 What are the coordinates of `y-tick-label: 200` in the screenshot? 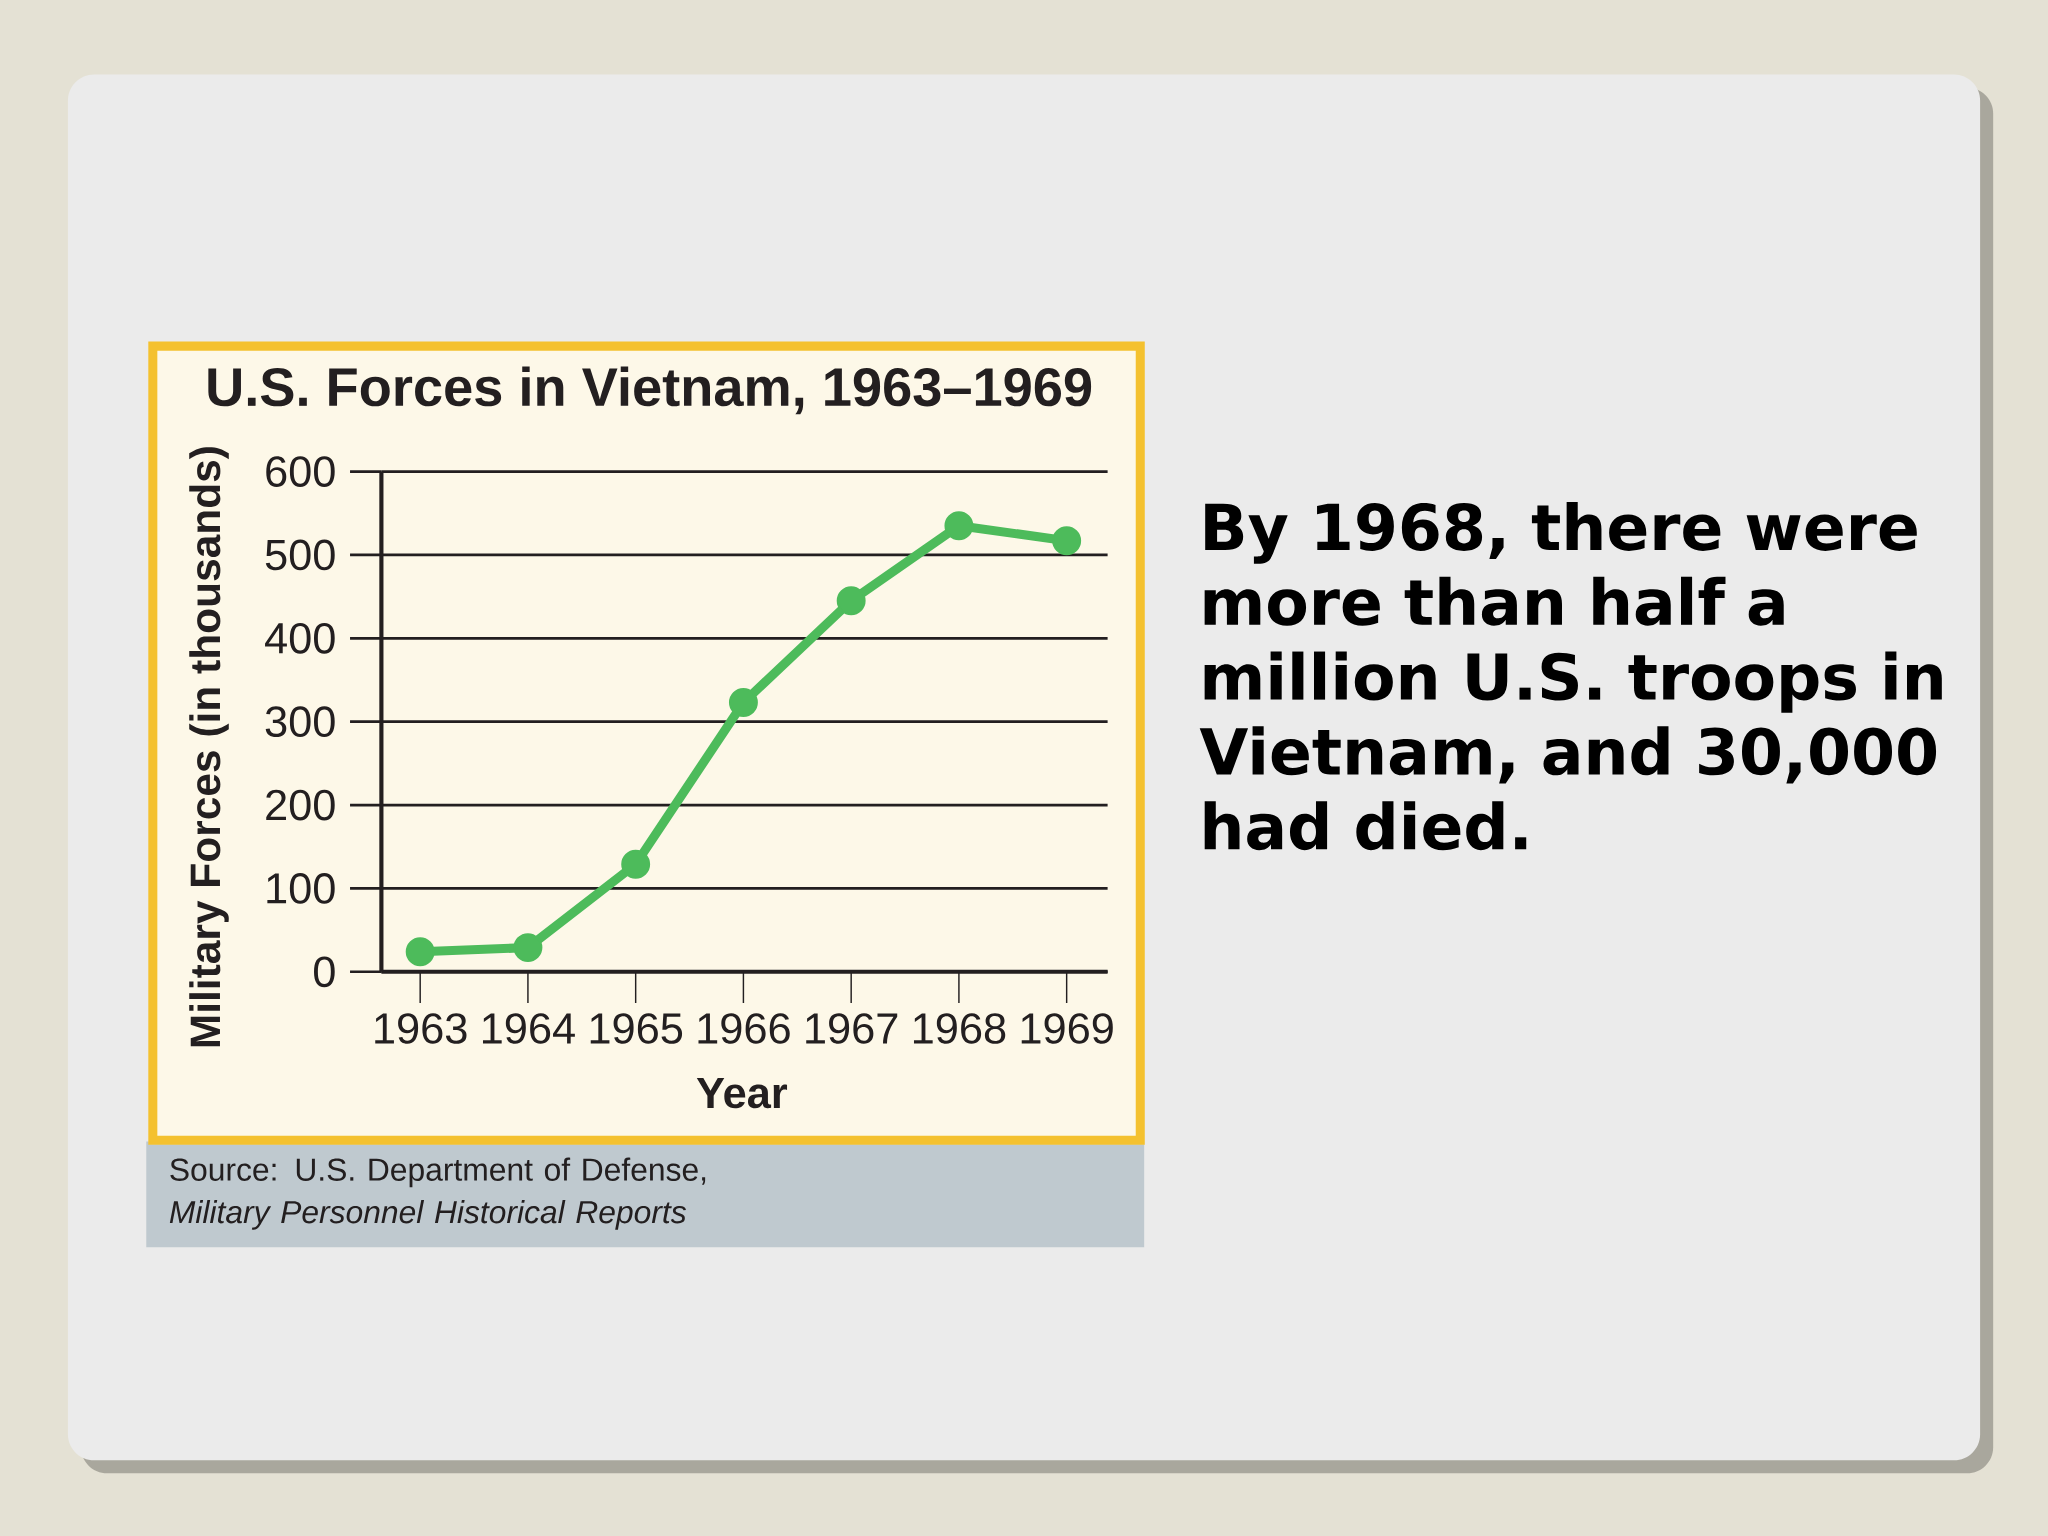 It's located at (300, 805).